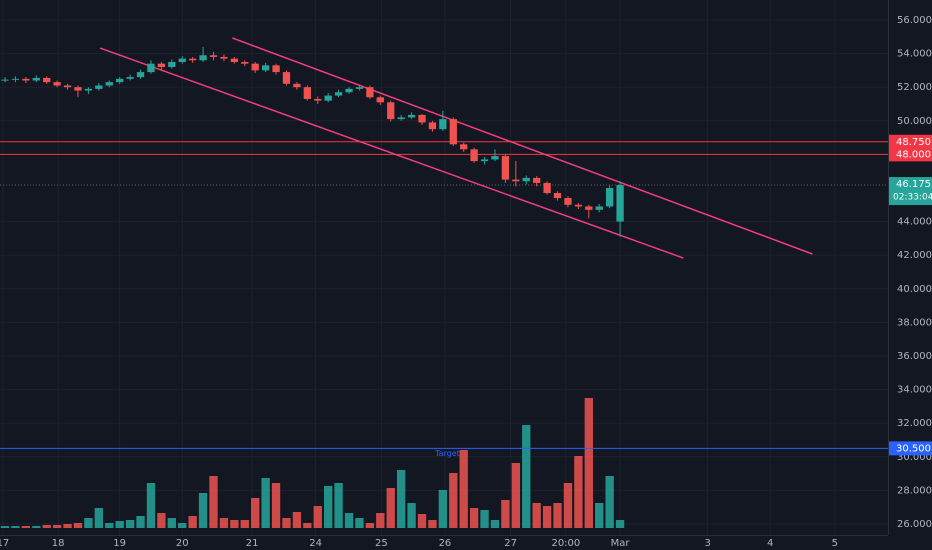 This screenshot has width=932, height=550. What do you see at coordinates (912, 198) in the screenshot?
I see `countdown-label: 02:33:04` at bounding box center [912, 198].